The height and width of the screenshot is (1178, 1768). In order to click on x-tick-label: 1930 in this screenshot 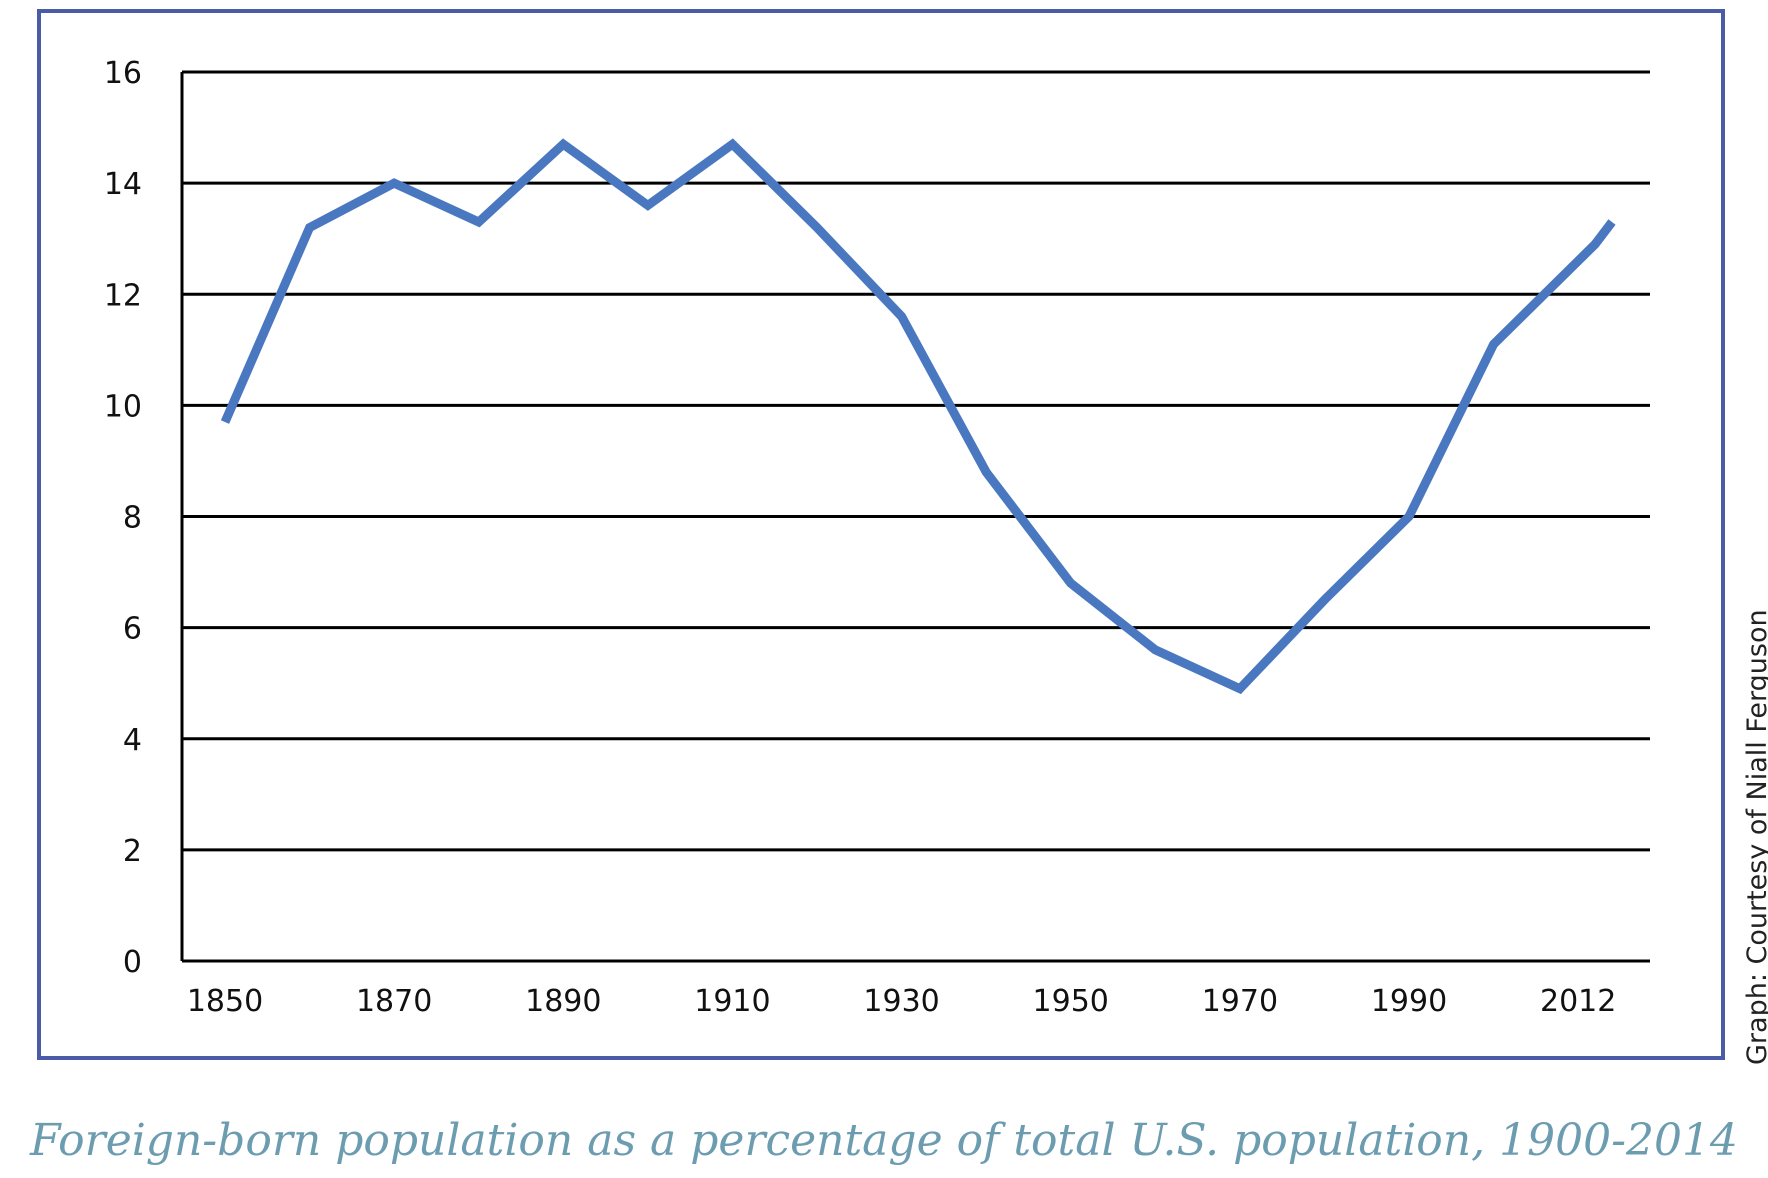, I will do `click(901, 1001)`.